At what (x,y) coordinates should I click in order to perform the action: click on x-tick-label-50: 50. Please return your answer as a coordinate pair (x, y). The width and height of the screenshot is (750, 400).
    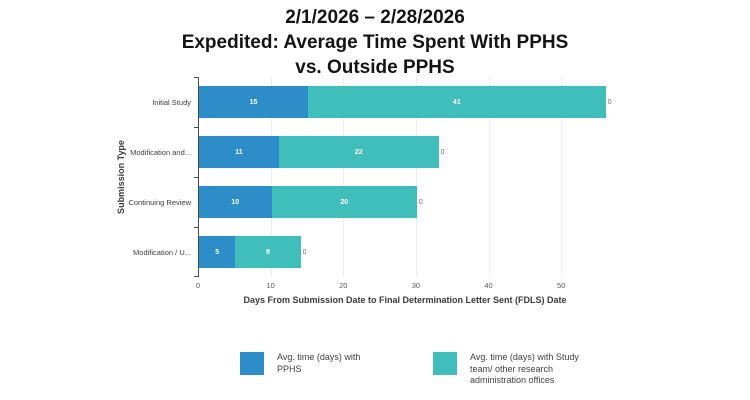
    Looking at the image, I should click on (561, 285).